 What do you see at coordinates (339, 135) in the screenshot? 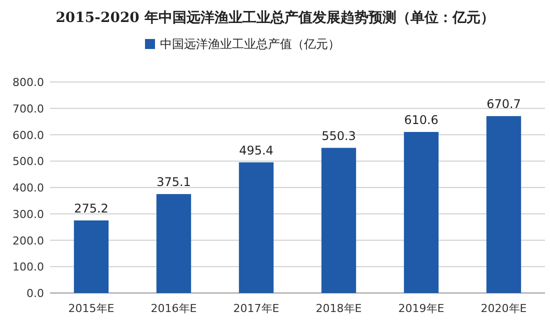
I see `data-label: 550.3` at bounding box center [339, 135].